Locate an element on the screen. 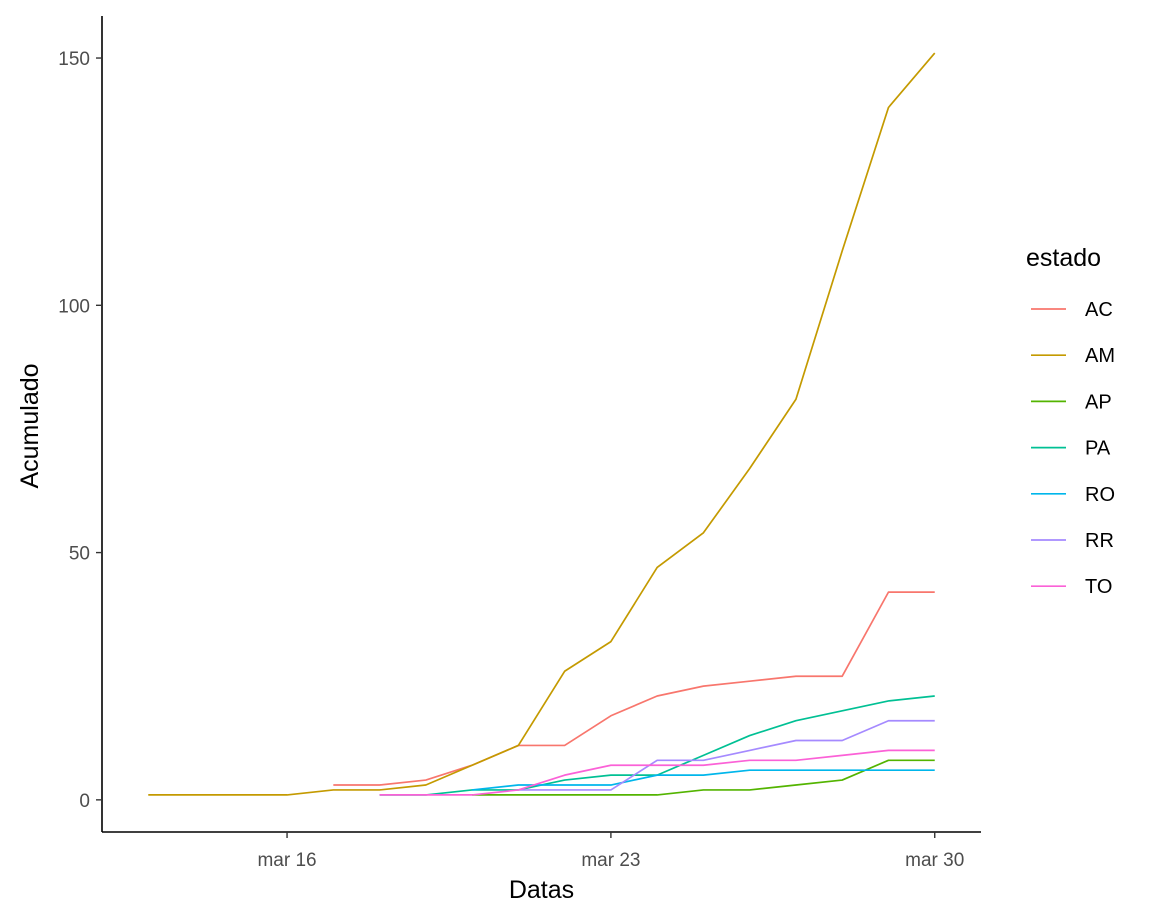 The width and height of the screenshot is (1152, 921). y-tick-label: 0 is located at coordinates (84, 801).